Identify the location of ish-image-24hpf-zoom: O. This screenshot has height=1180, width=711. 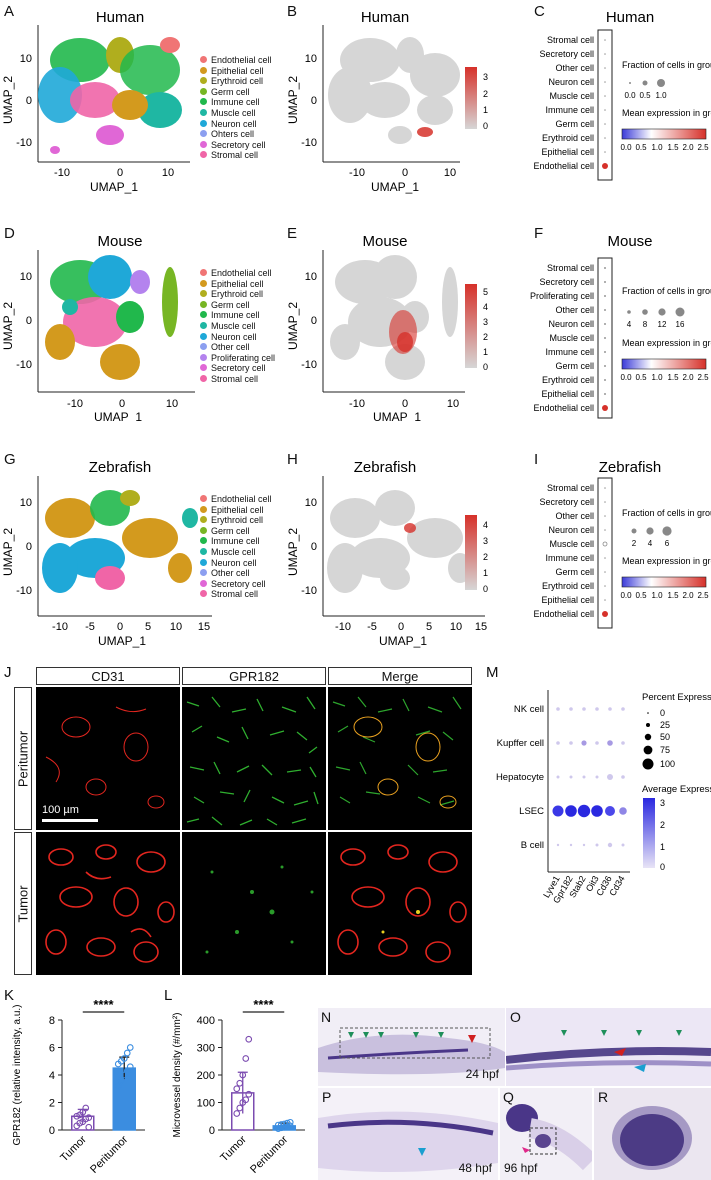
(608, 1047).